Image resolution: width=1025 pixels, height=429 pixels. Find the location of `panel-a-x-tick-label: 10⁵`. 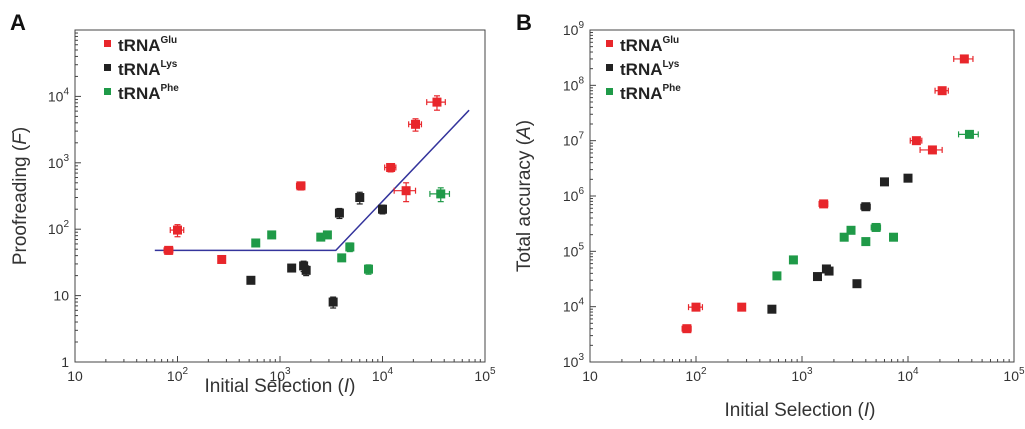

panel-a-x-tick-label: 10⁵ is located at coordinates (485, 375).